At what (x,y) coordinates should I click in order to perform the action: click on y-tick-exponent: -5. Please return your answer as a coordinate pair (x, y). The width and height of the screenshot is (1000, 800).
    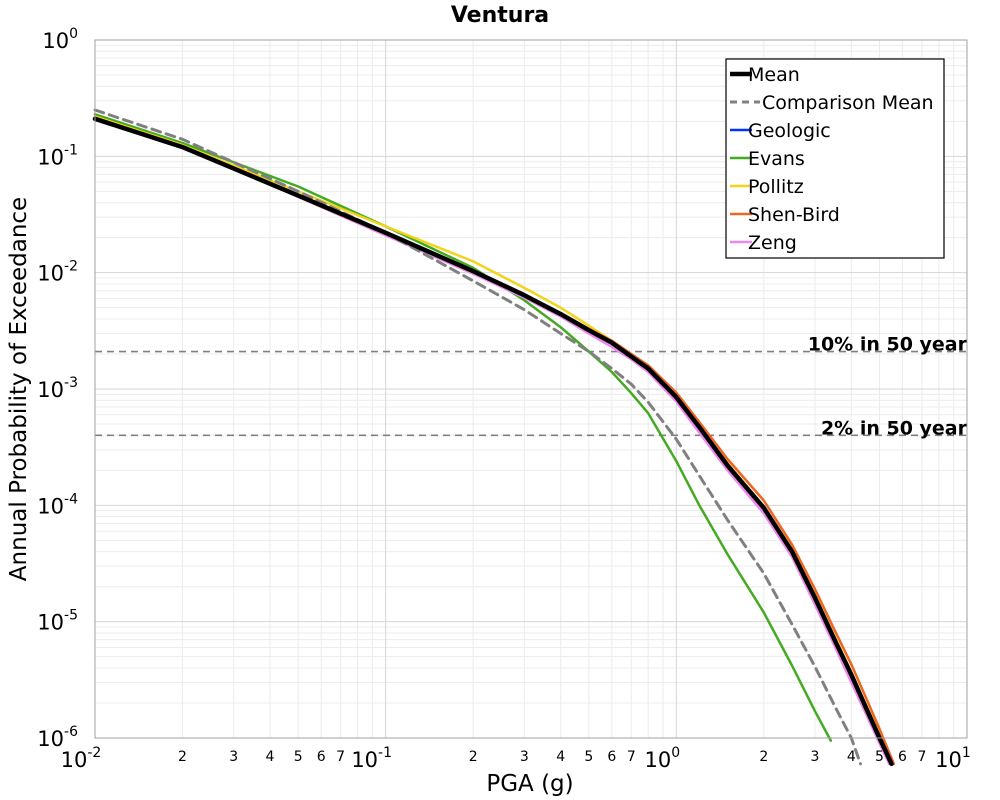
    Looking at the image, I should click on (71, 616).